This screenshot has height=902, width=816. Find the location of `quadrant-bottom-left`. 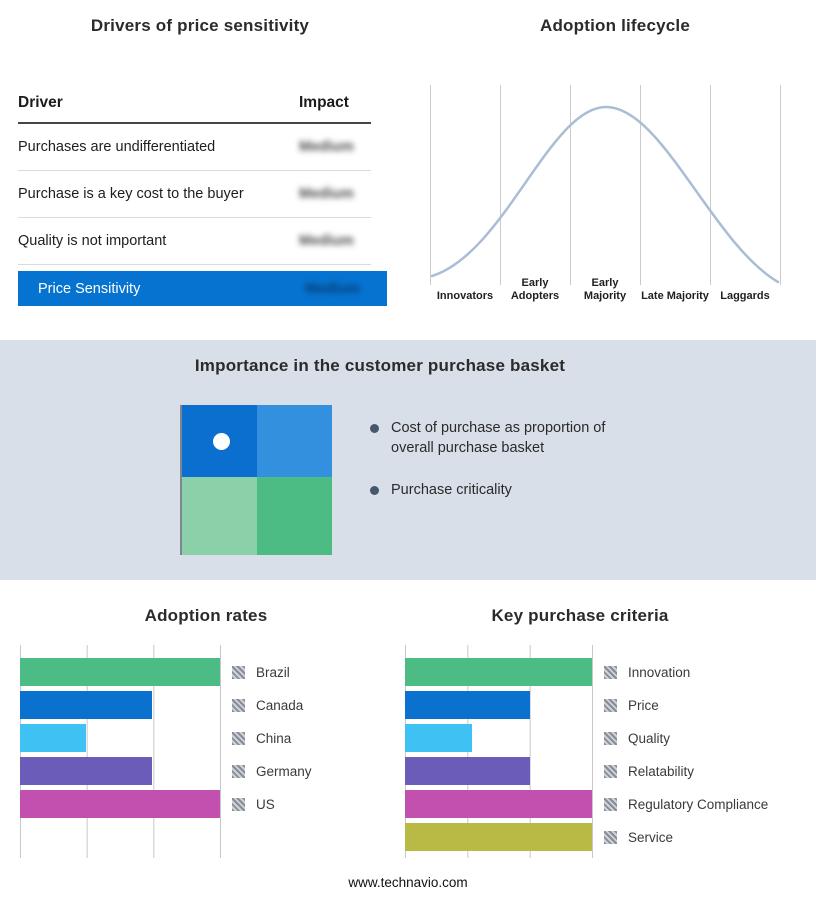

quadrant-bottom-left is located at coordinates (219, 516).